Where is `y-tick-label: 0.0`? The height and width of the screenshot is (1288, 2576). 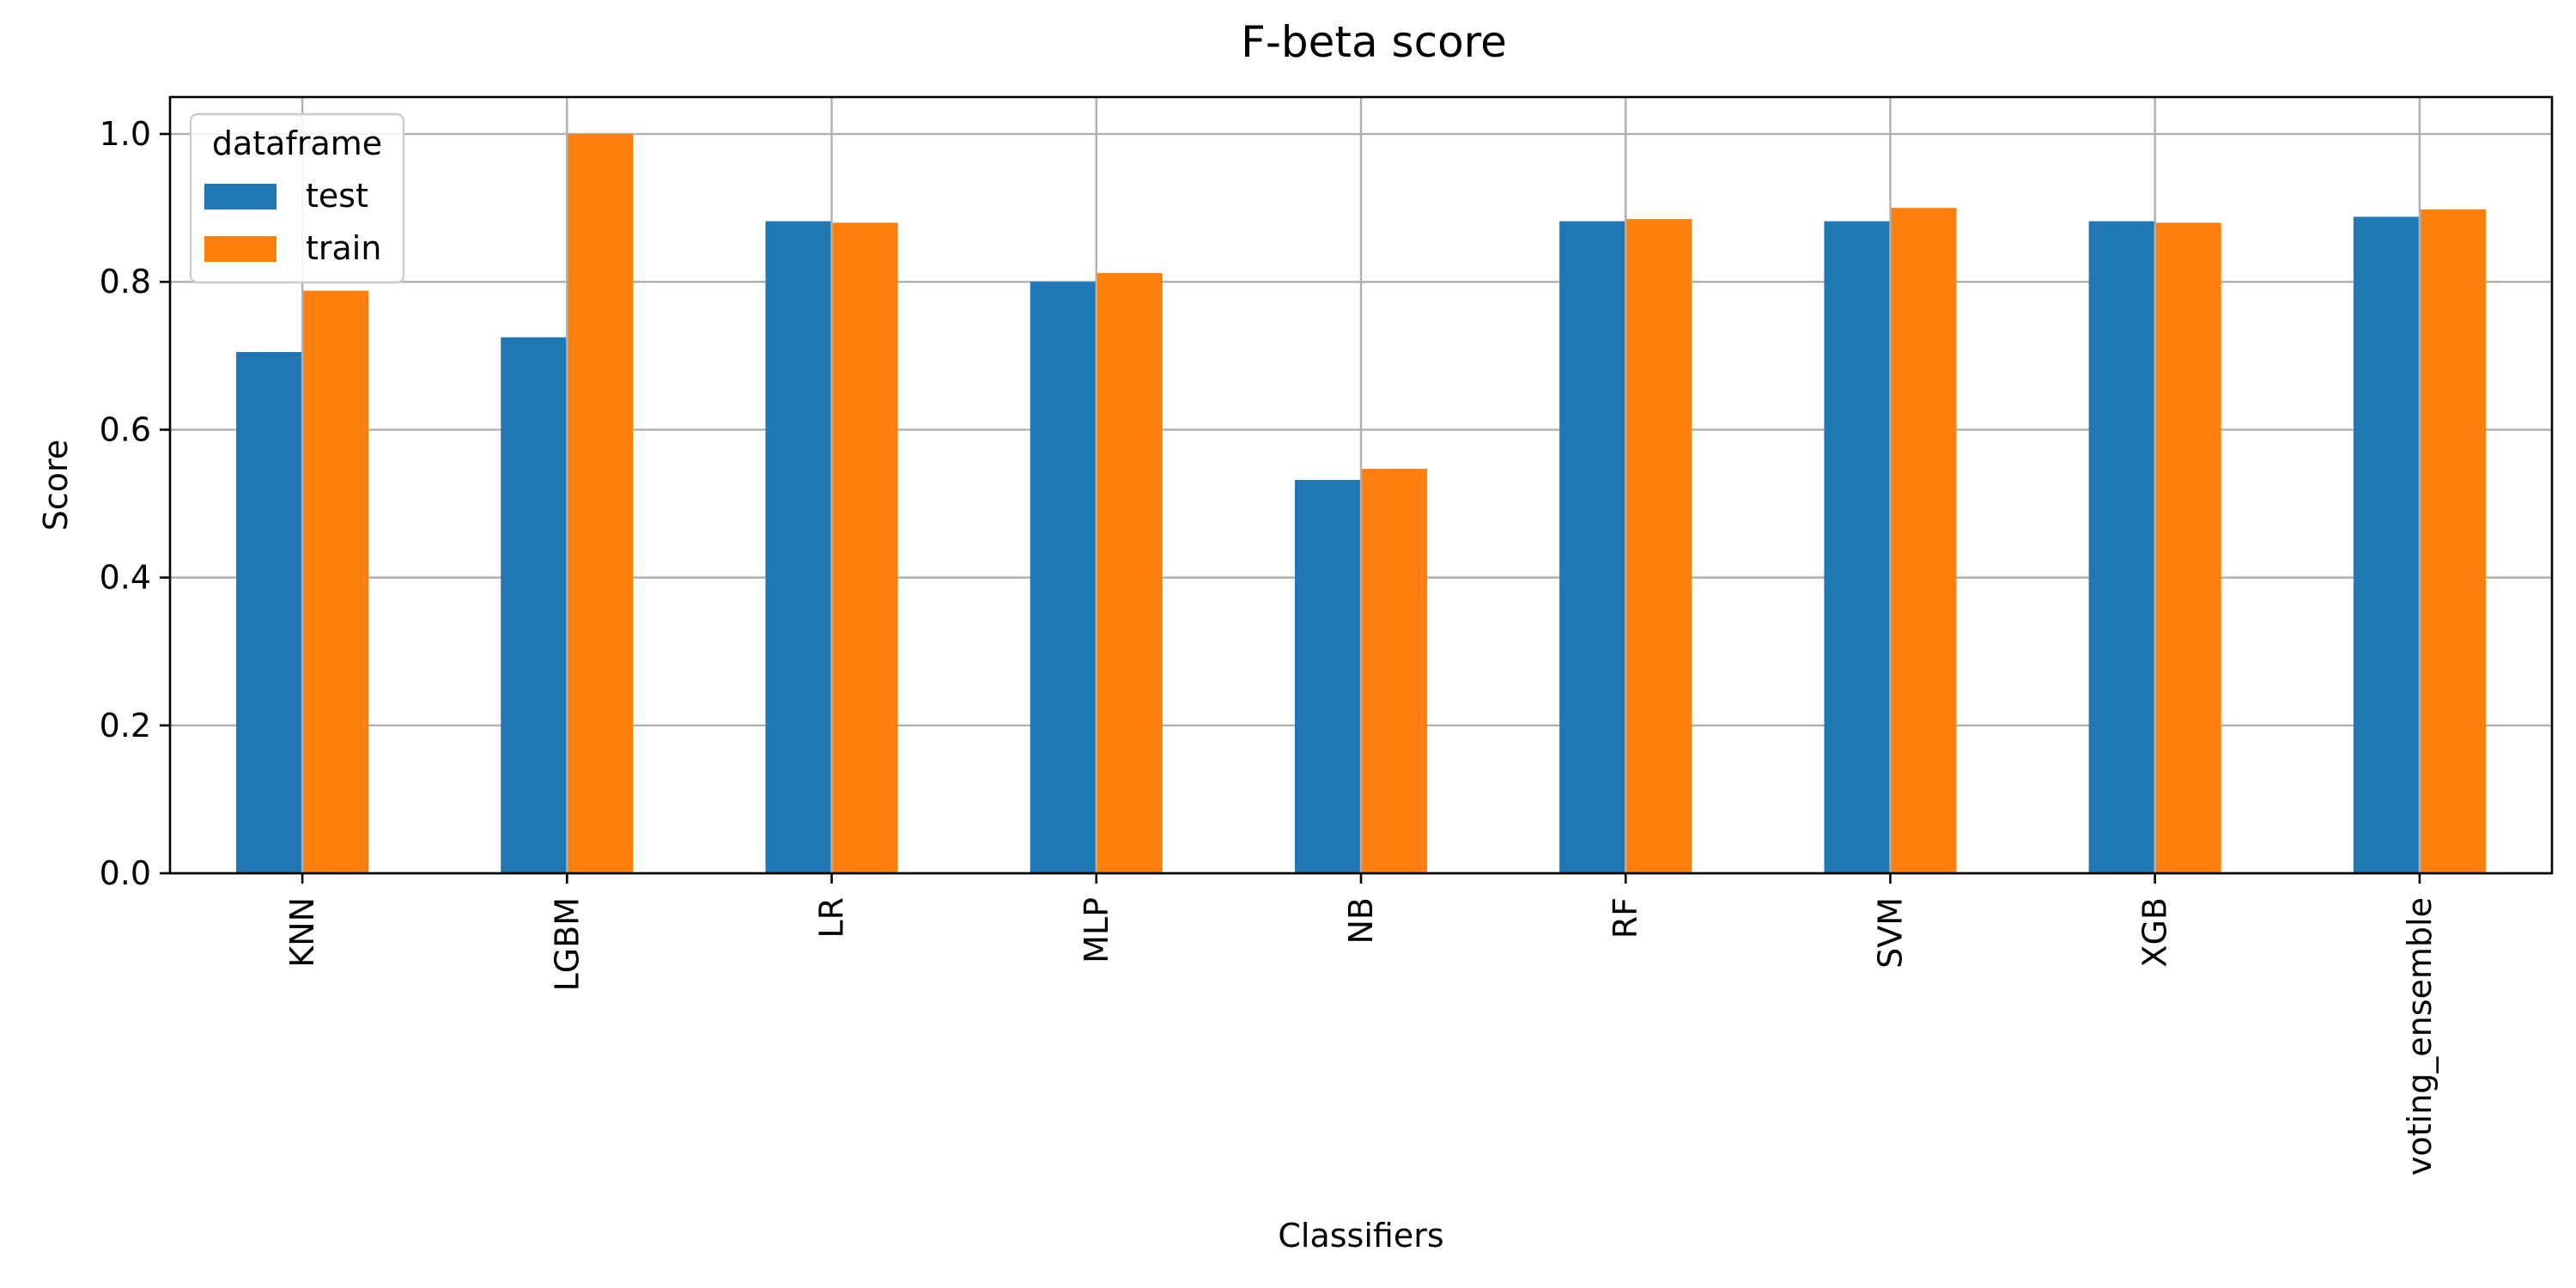 y-tick-label: 0.0 is located at coordinates (126, 873).